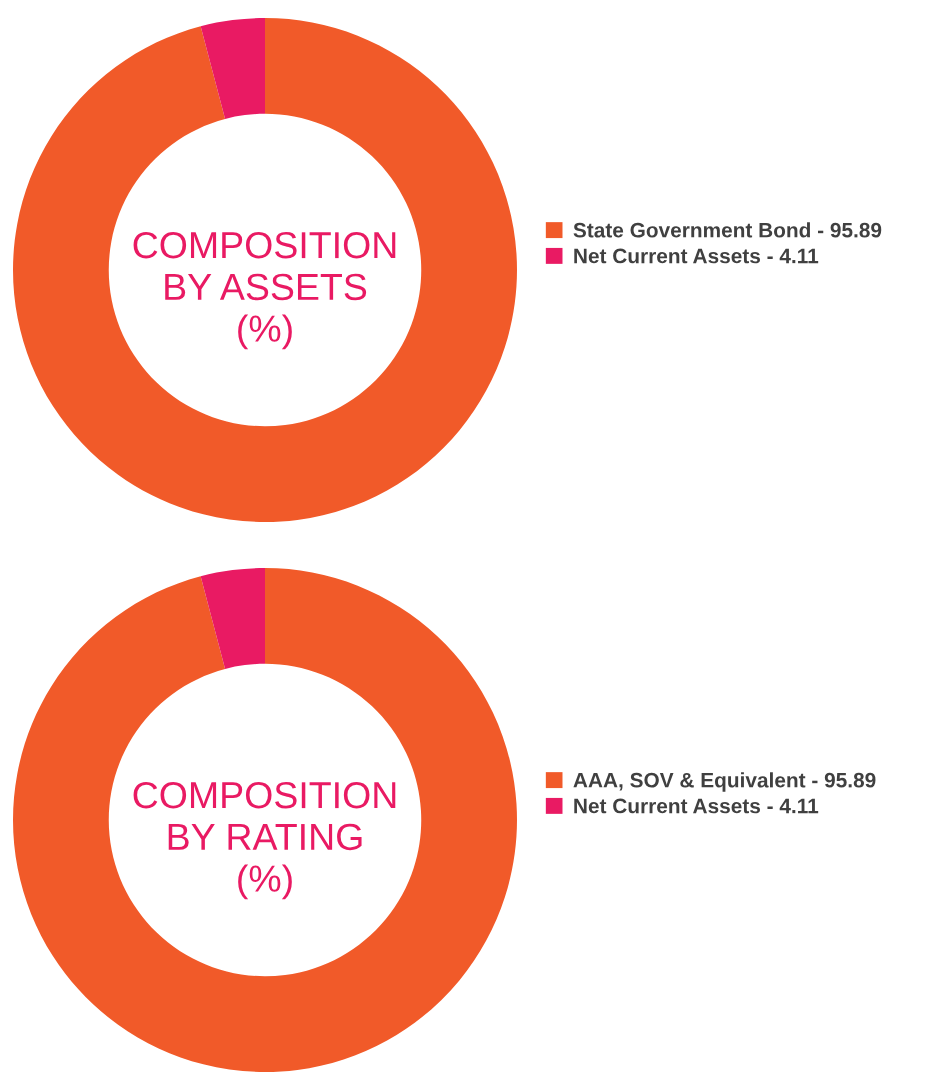 The image size is (943, 1092). Describe the element at coordinates (264, 840) in the screenshot. I see `text: COMPOSITION BY RATING (%)` at that location.